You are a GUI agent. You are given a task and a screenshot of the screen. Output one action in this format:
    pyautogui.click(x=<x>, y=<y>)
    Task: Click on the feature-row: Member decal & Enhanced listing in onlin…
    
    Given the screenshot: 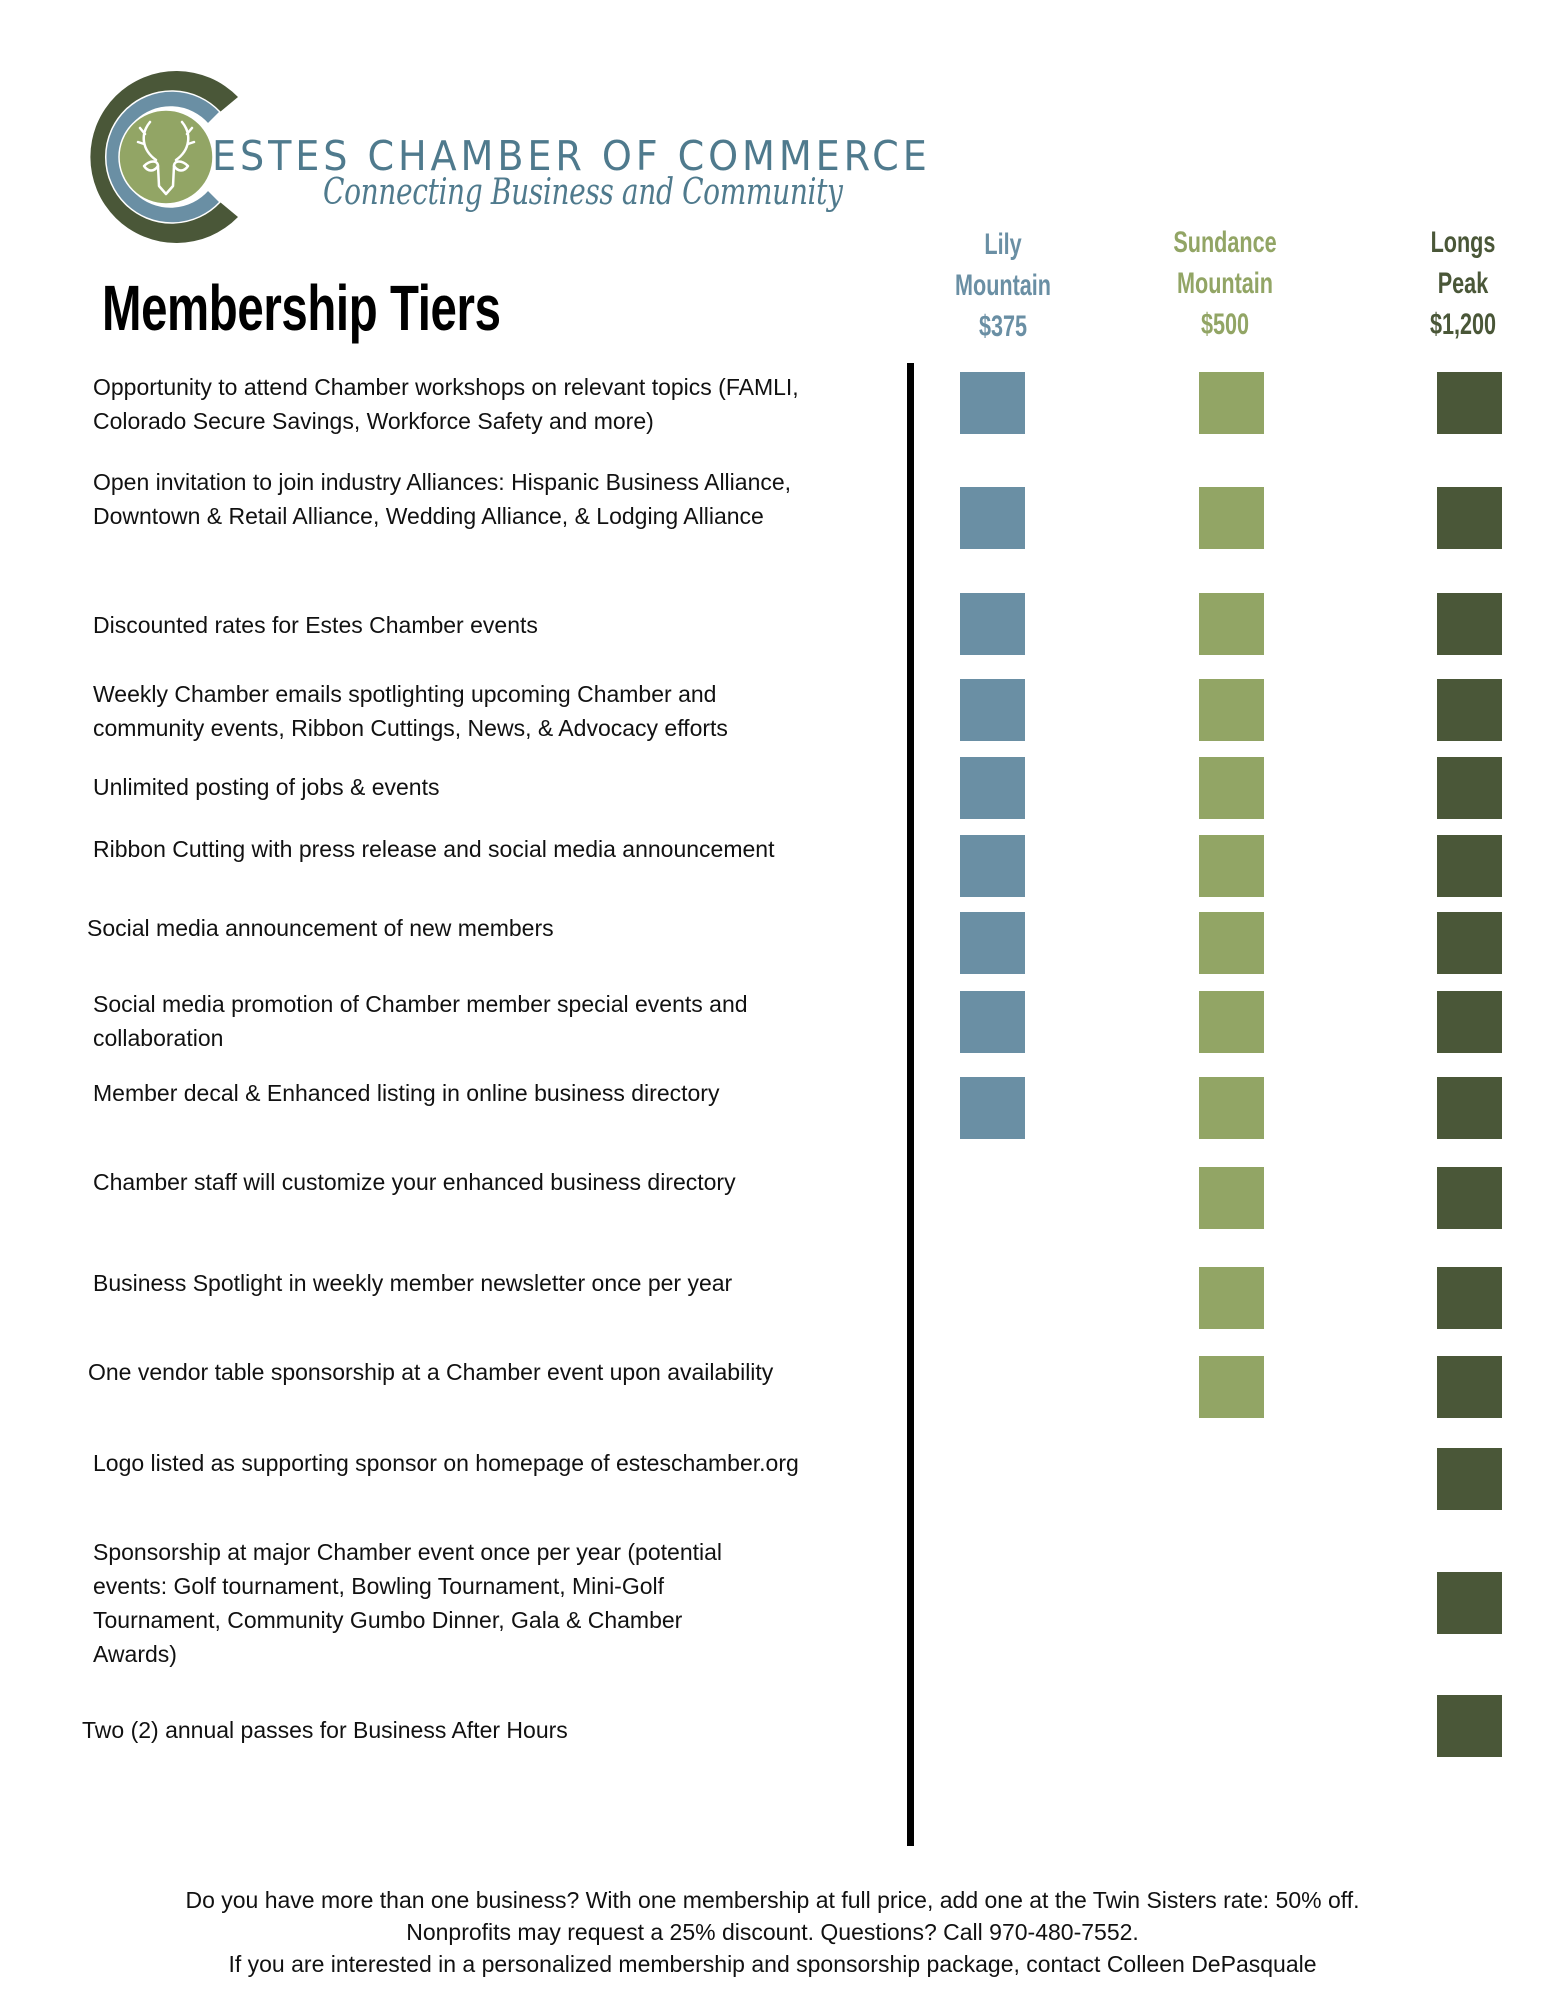 What is the action you would take?
    pyautogui.click(x=503, y=1093)
    